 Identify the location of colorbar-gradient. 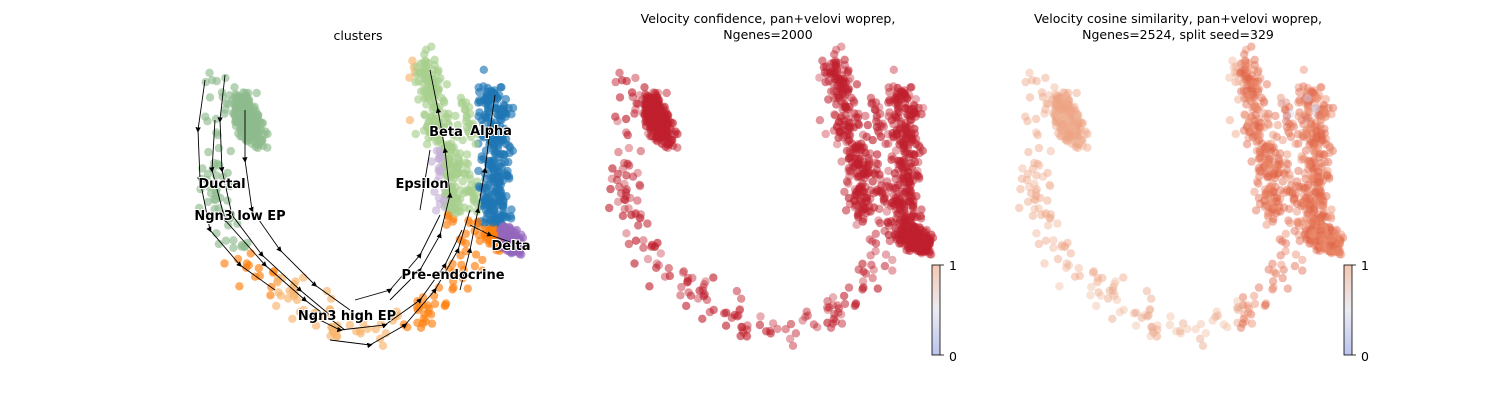
(936, 310).